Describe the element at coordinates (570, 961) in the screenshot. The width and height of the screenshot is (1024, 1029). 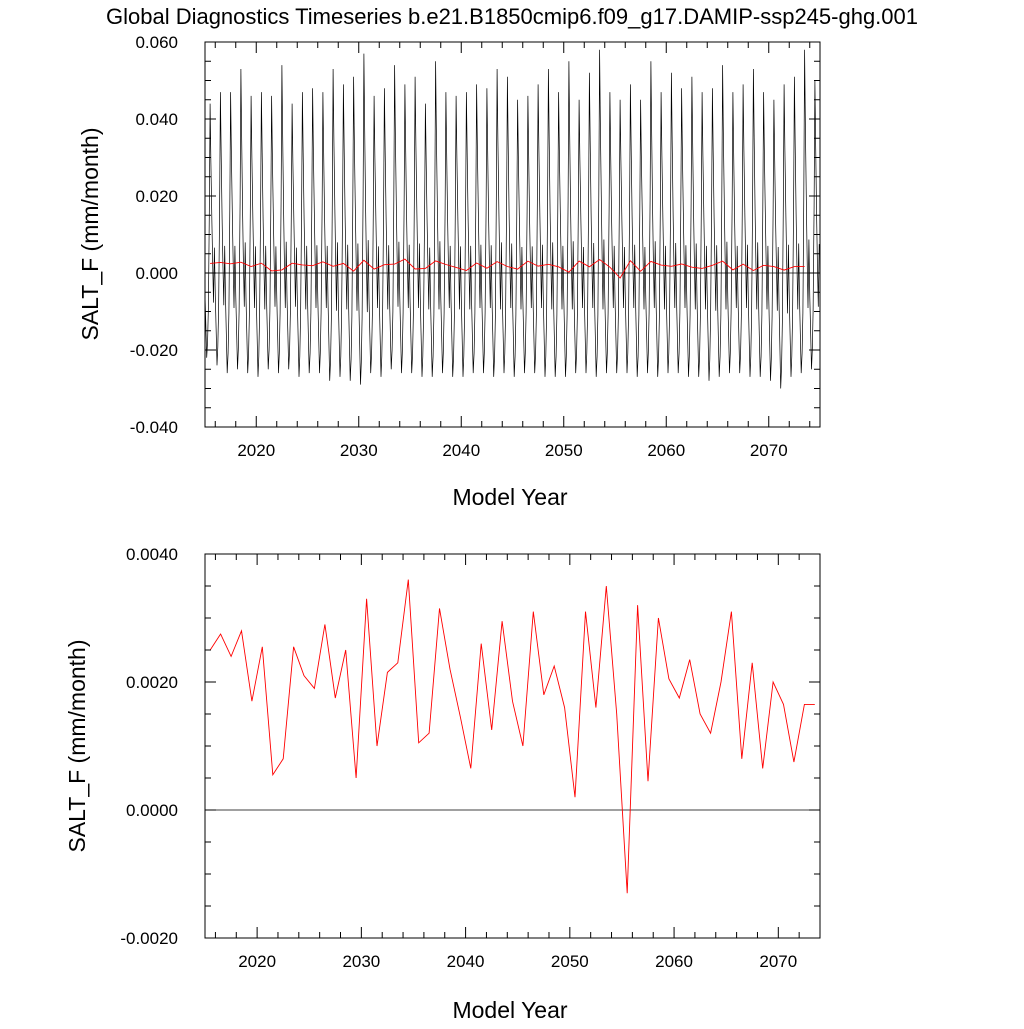
I see `bottom-x-tick-label: 2050` at that location.